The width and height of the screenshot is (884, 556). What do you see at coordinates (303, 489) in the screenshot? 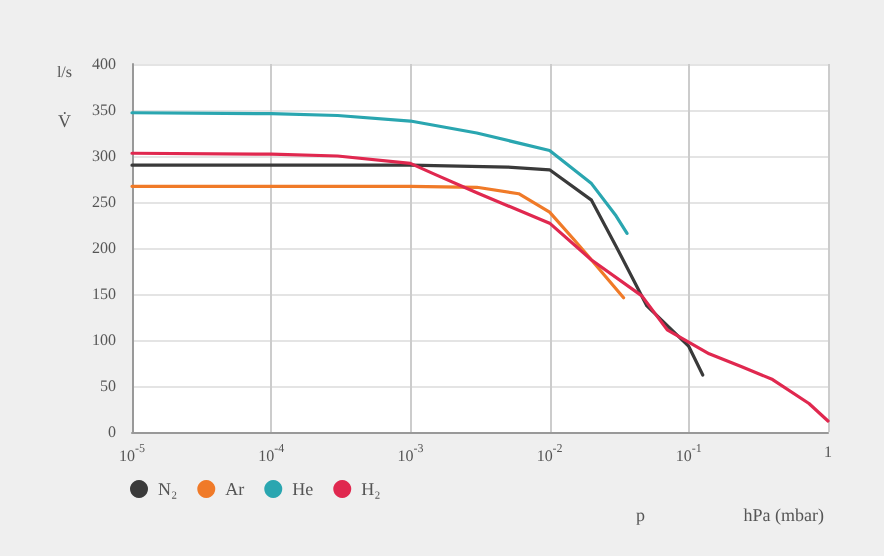
I see `legend-label: He` at bounding box center [303, 489].